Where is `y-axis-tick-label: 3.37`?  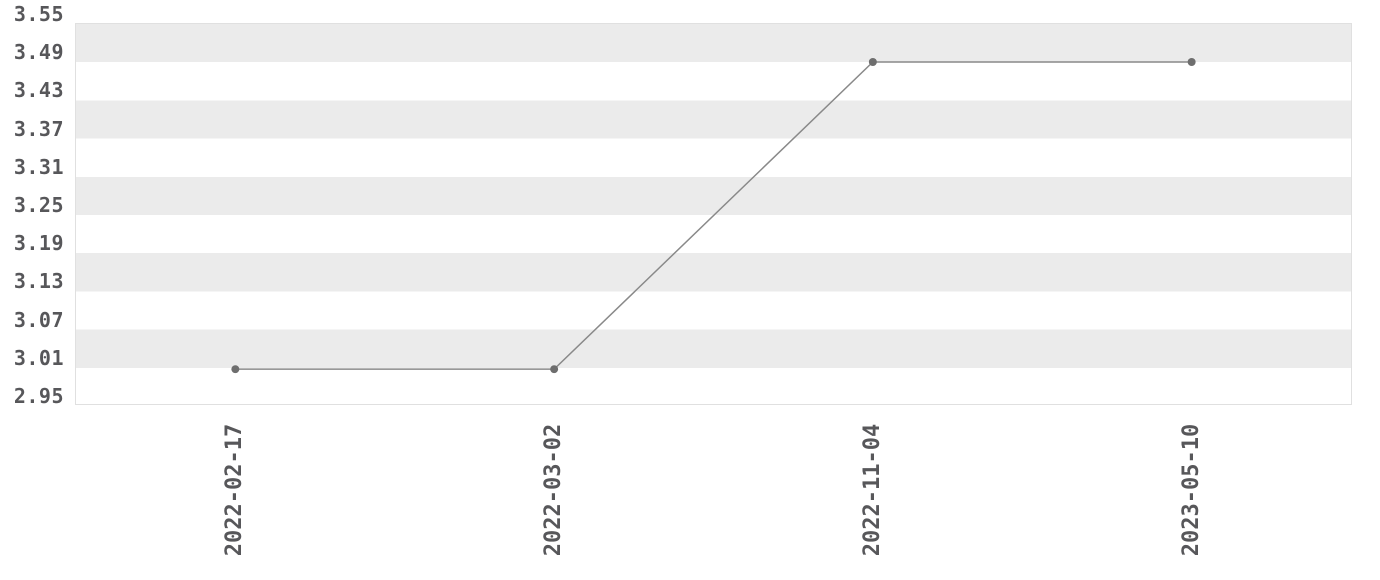 y-axis-tick-label: 3.37 is located at coordinates (38, 128).